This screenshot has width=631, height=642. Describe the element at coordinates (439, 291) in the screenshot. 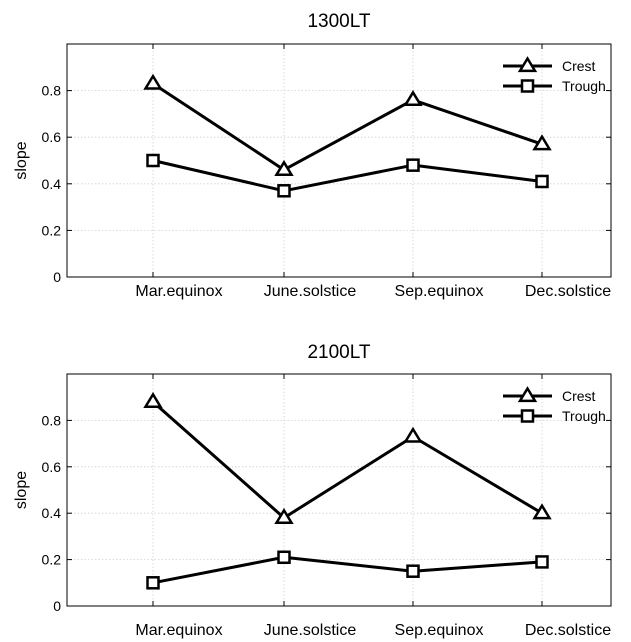

I see `chart-0-xtick-label-2: Sep.equinox` at that location.